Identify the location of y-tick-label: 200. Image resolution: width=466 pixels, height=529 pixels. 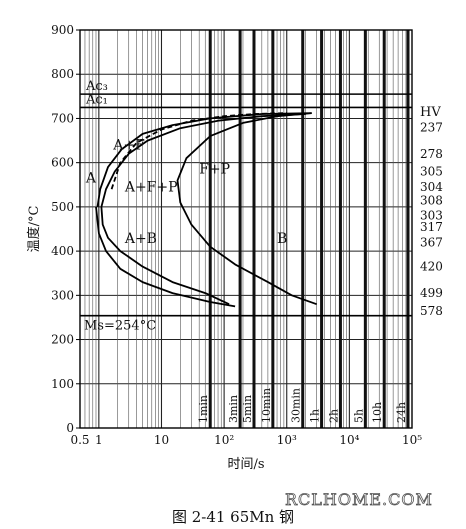
(62, 340).